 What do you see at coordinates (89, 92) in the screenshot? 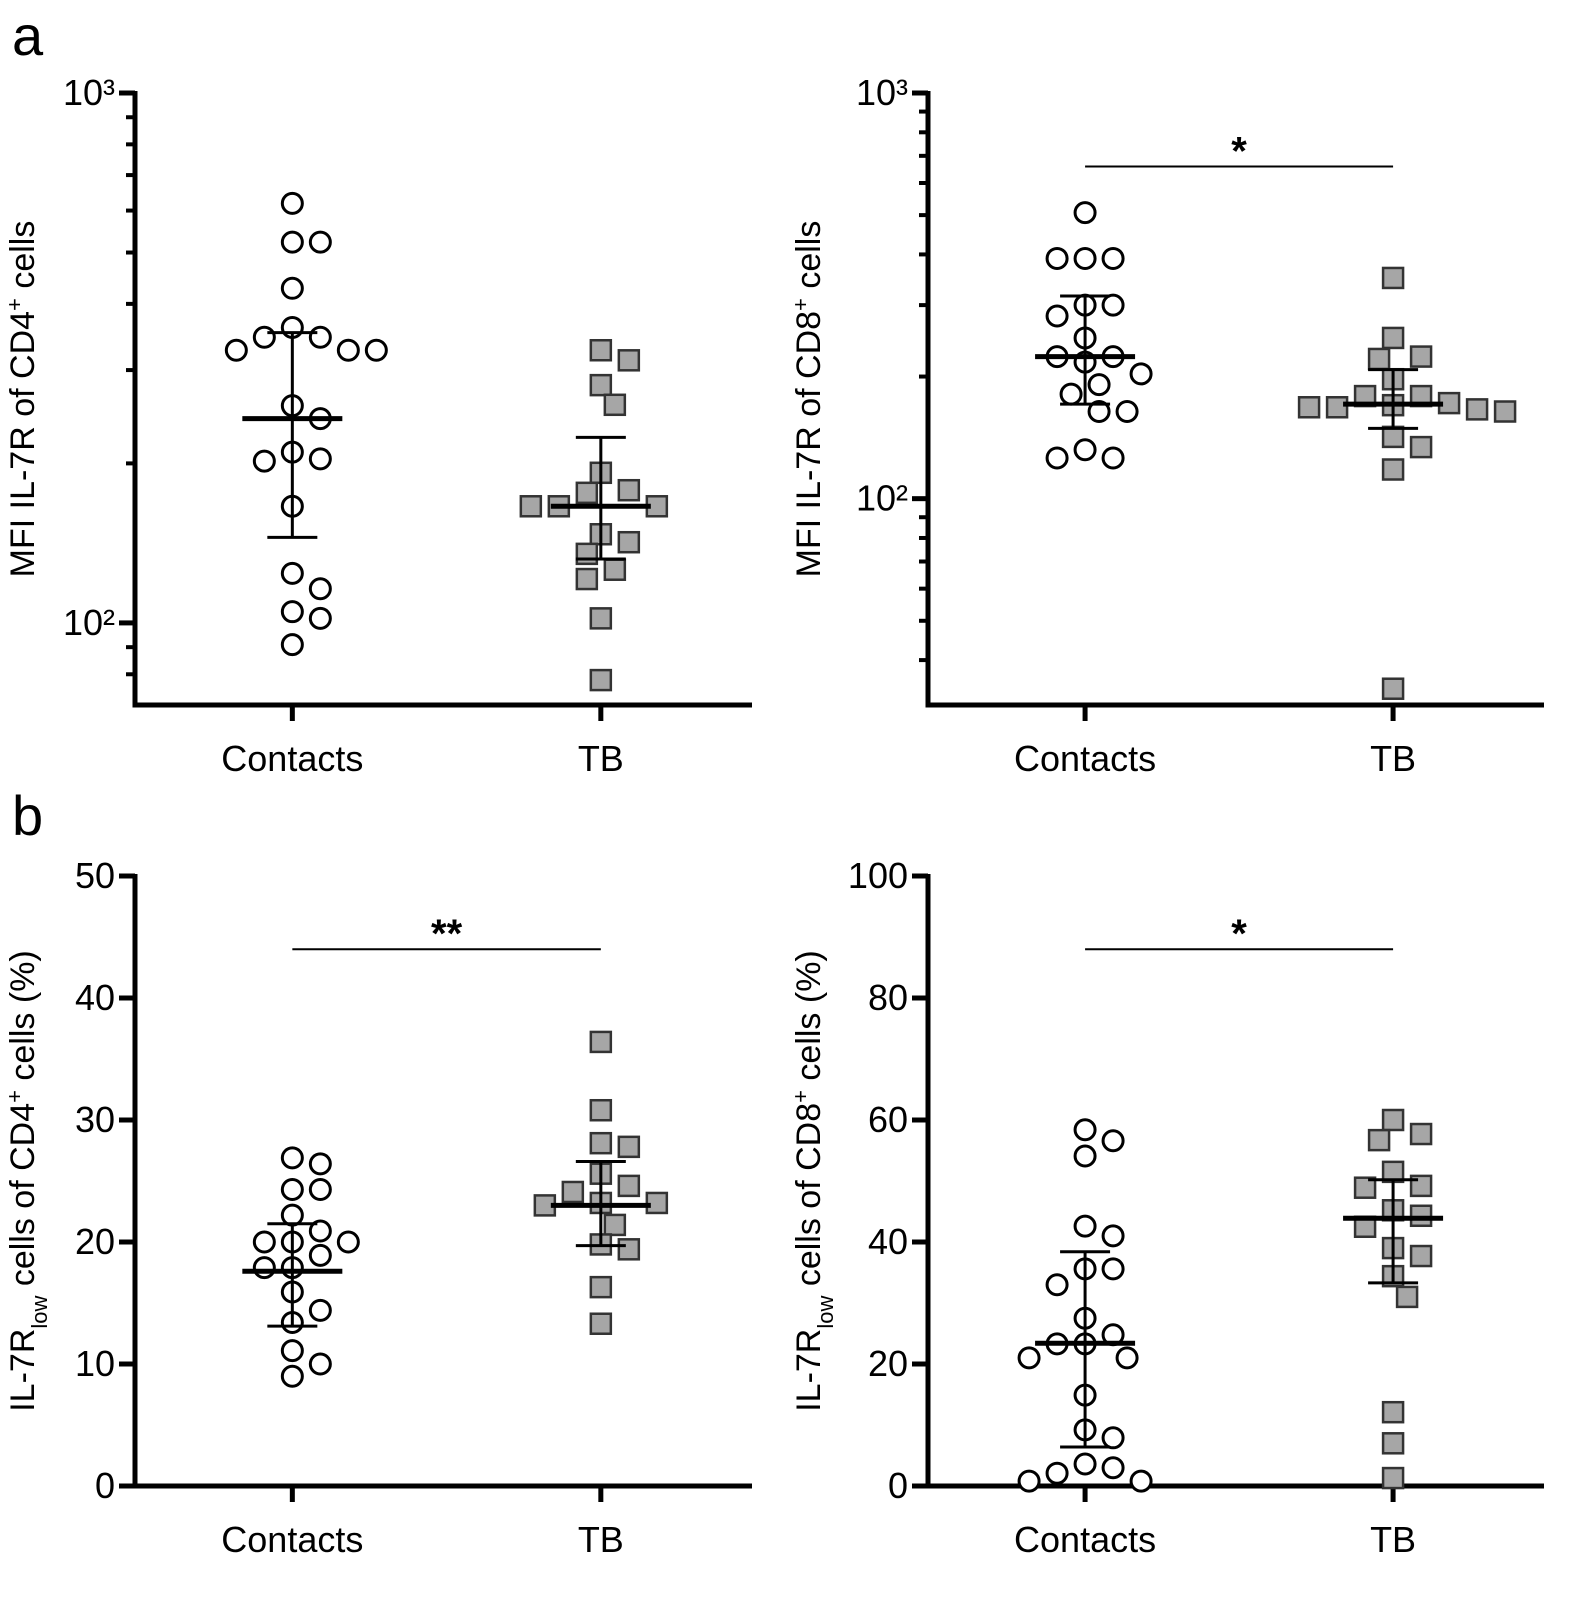
I see `y-tick-label: 10³` at bounding box center [89, 92].